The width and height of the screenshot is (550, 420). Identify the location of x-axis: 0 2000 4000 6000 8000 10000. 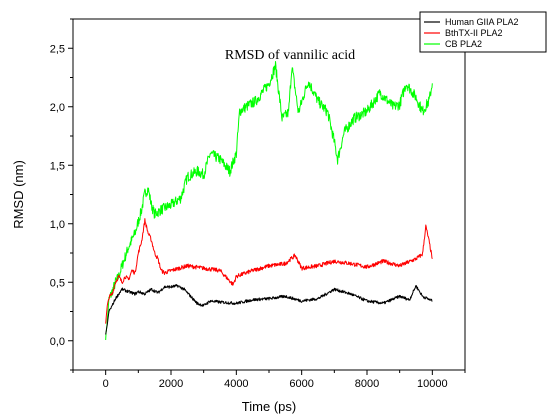
(269, 380).